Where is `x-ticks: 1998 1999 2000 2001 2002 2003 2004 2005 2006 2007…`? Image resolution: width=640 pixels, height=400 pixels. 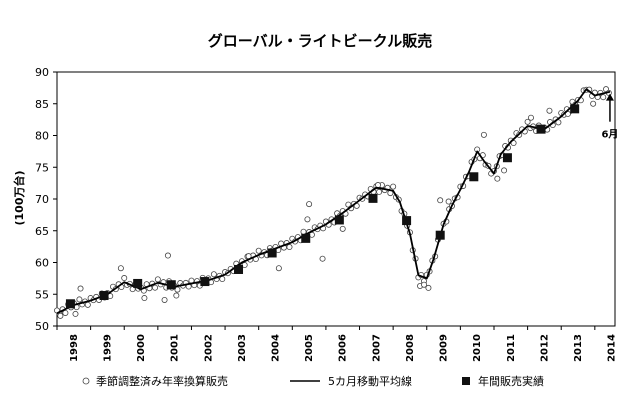
x-ticks: 1998 1999 2000 2001 2002 2003 2004 2005 2006 2007… is located at coordinates (337, 344).